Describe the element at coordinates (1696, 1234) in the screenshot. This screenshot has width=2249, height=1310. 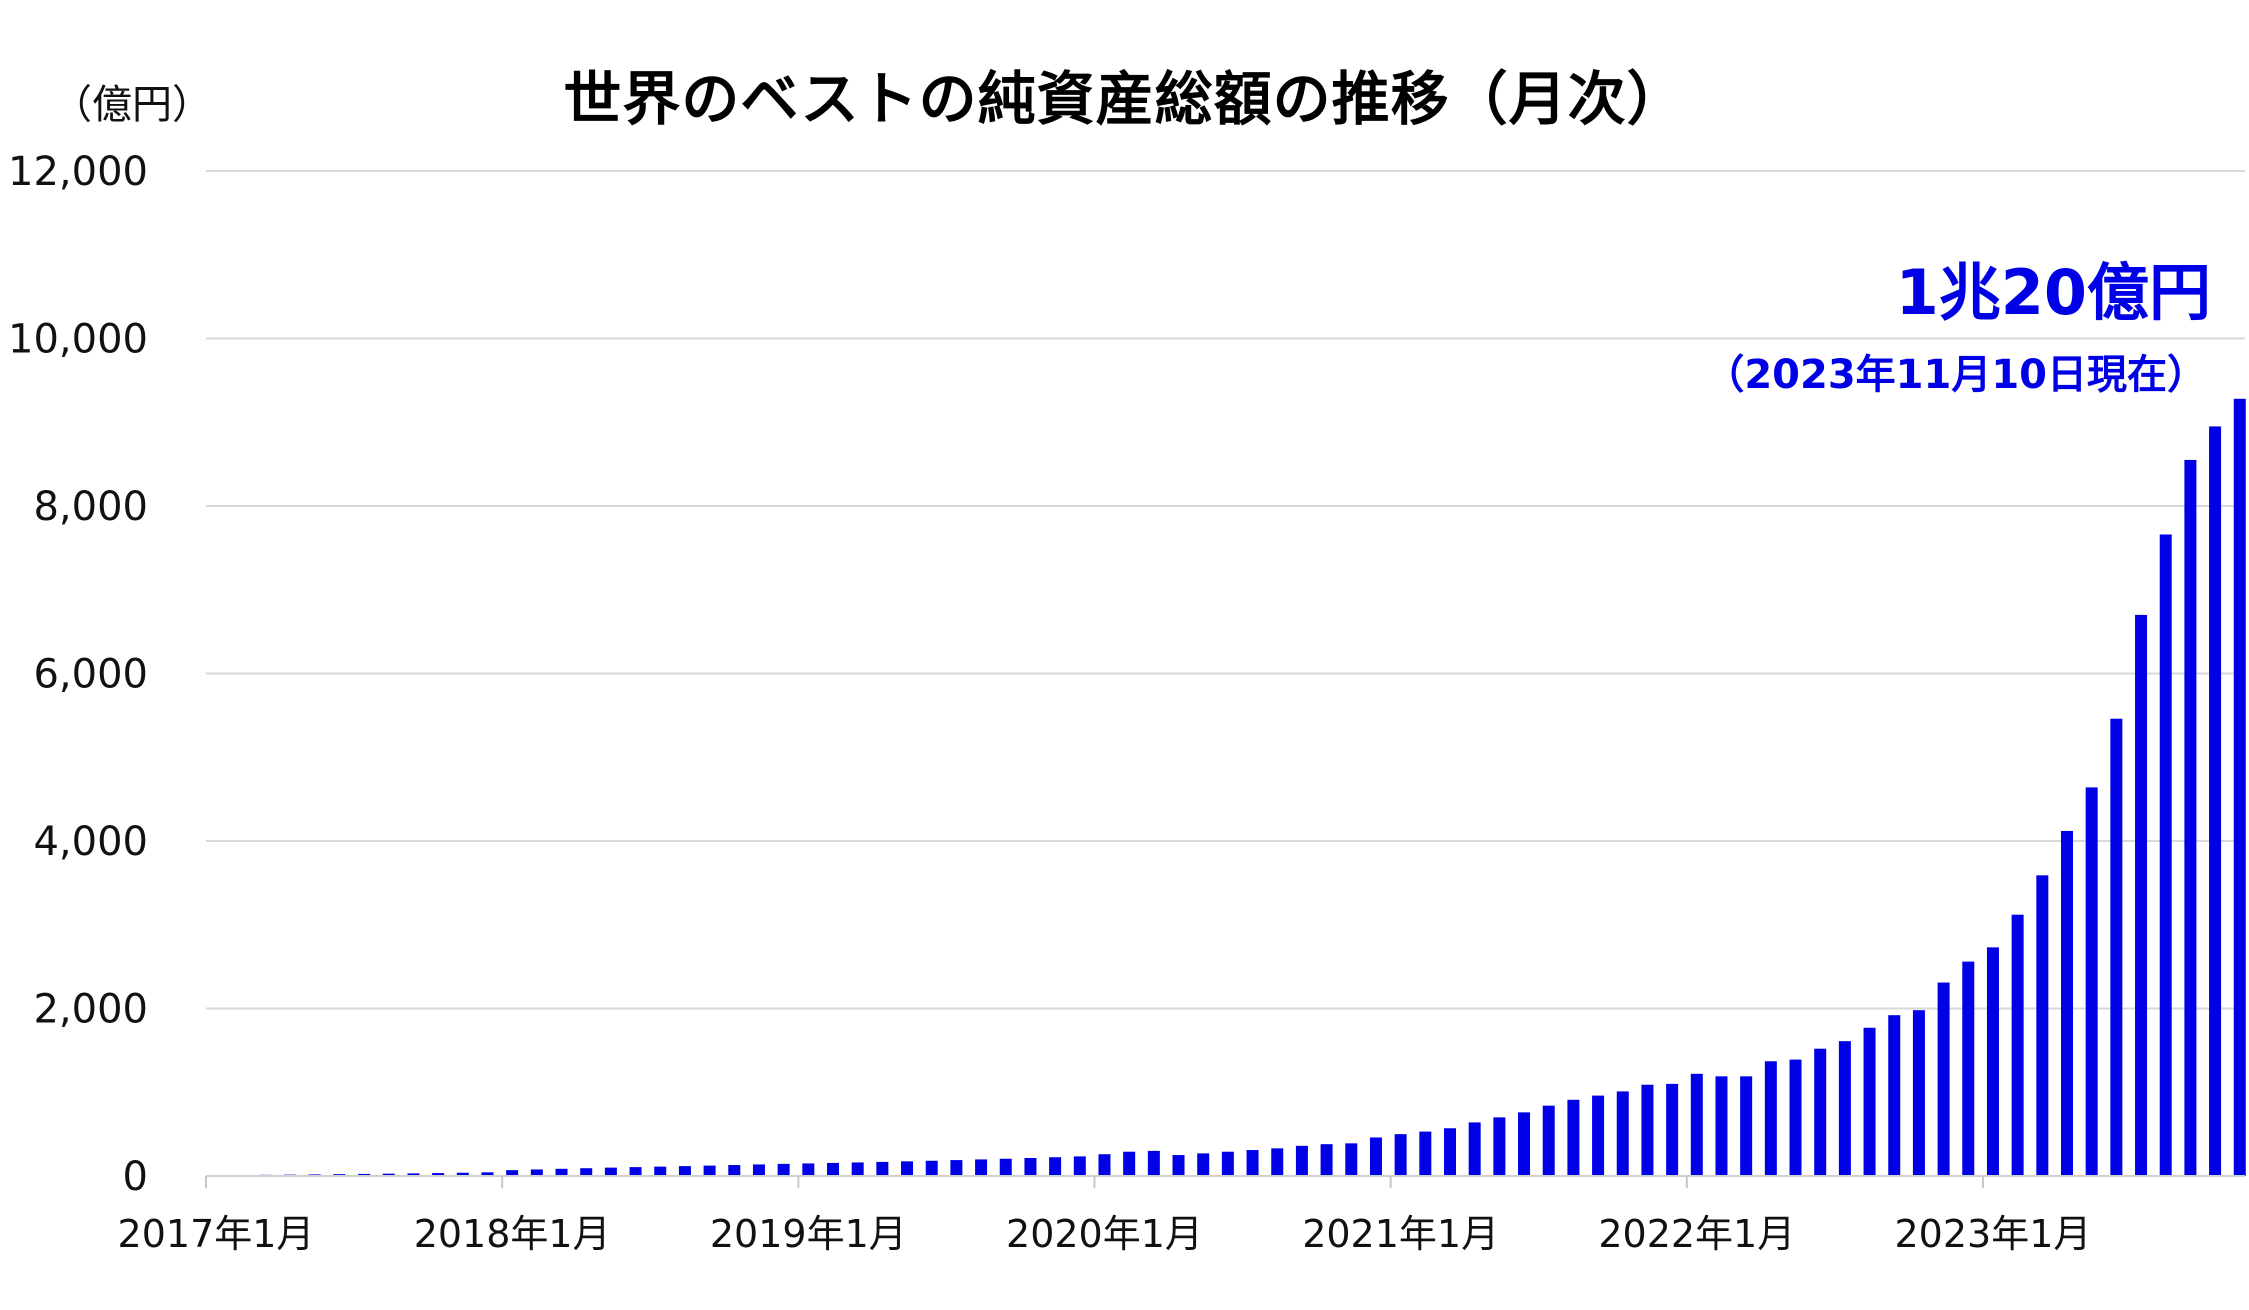
I see `x-tick-label: 2022年1月` at that location.